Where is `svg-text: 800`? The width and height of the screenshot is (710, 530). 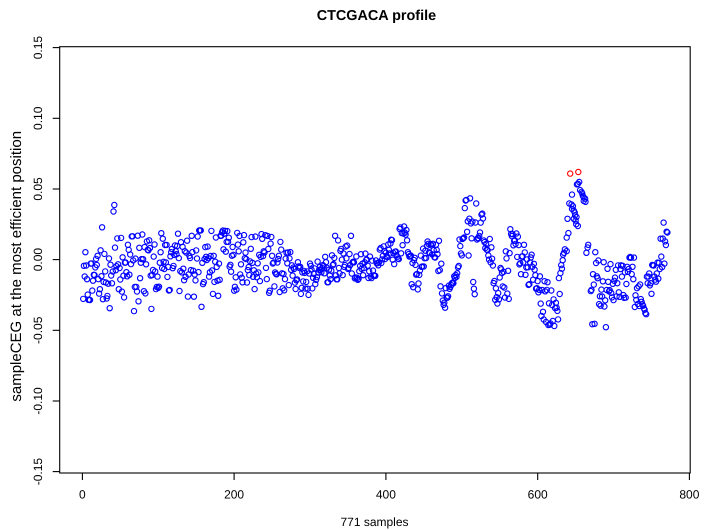
svg-text: 800 is located at coordinates (689, 495).